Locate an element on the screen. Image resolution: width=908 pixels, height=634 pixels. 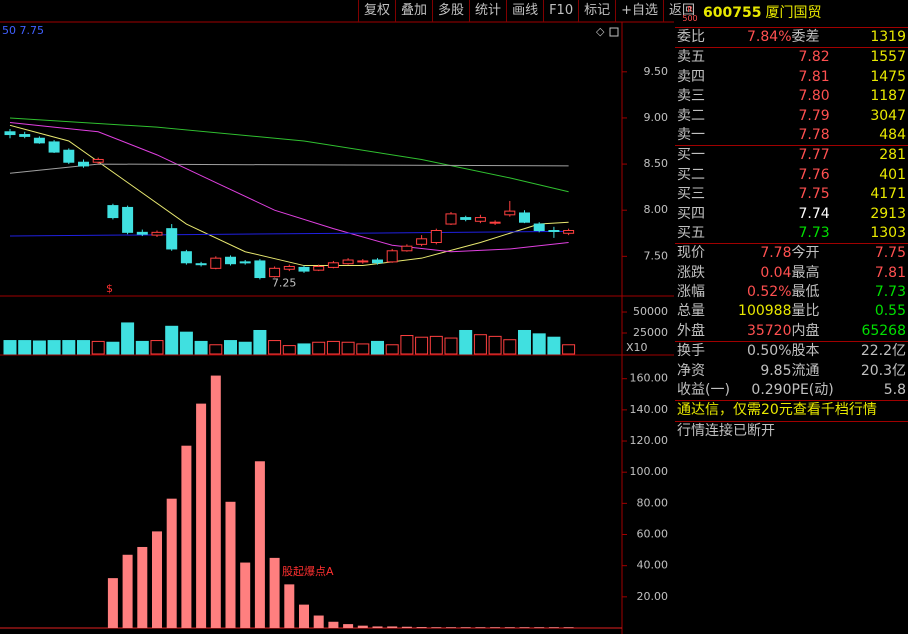
toolbar-button: 多股 is located at coordinates (450, 11).